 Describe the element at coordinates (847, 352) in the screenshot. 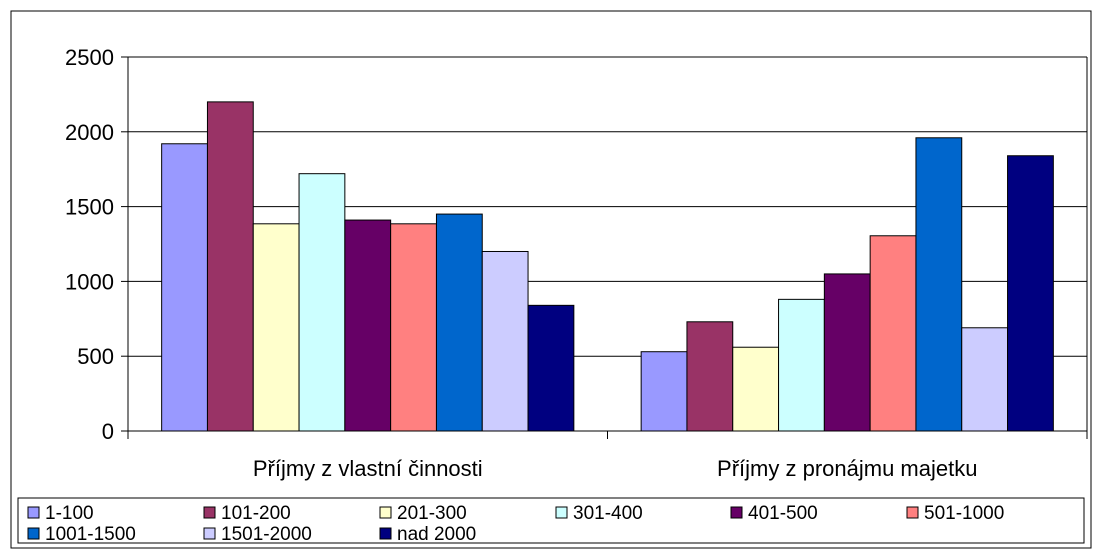

I see `bar-401-500-cat2` at that location.